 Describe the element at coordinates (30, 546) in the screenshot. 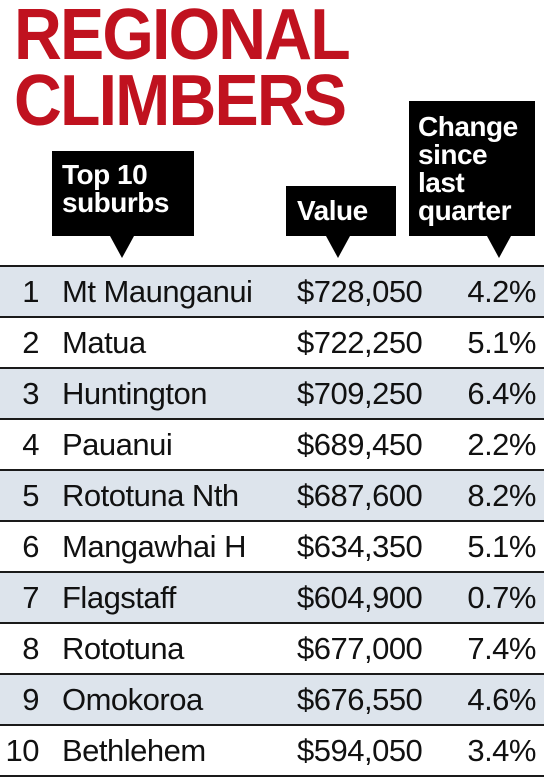

I see `rank-cell: 6` at that location.